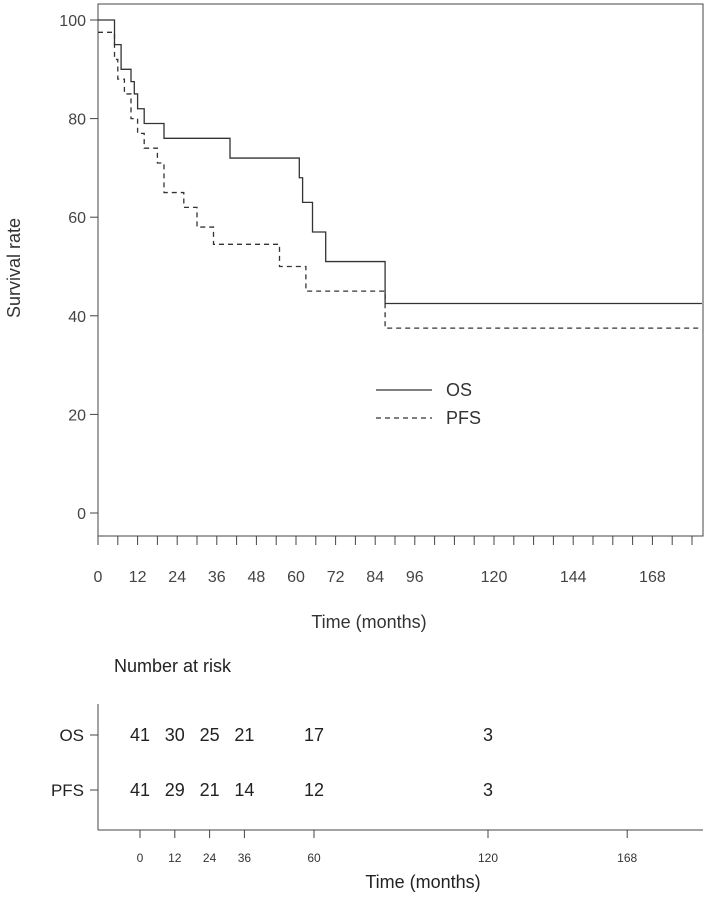 This screenshot has height=922, width=709. What do you see at coordinates (175, 790) in the screenshot?
I see `risk-count-pfs: 29` at bounding box center [175, 790].